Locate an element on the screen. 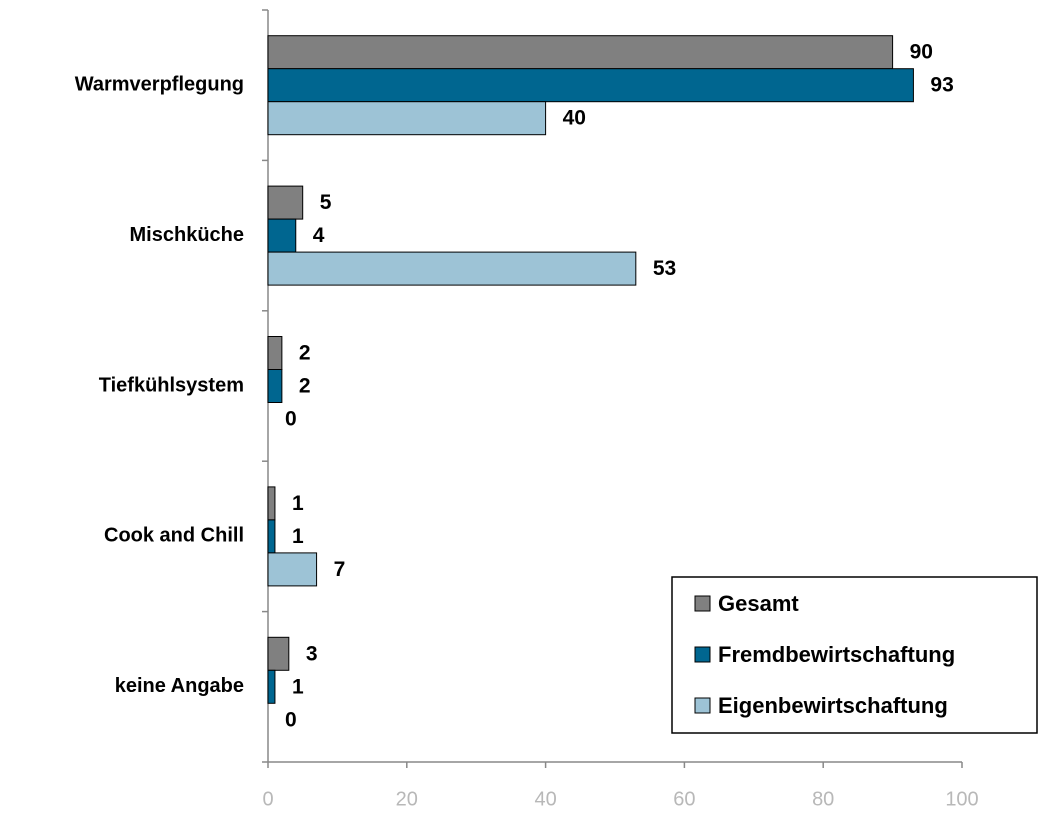 This screenshot has width=1043, height=820. data-label: 40 is located at coordinates (574, 118).